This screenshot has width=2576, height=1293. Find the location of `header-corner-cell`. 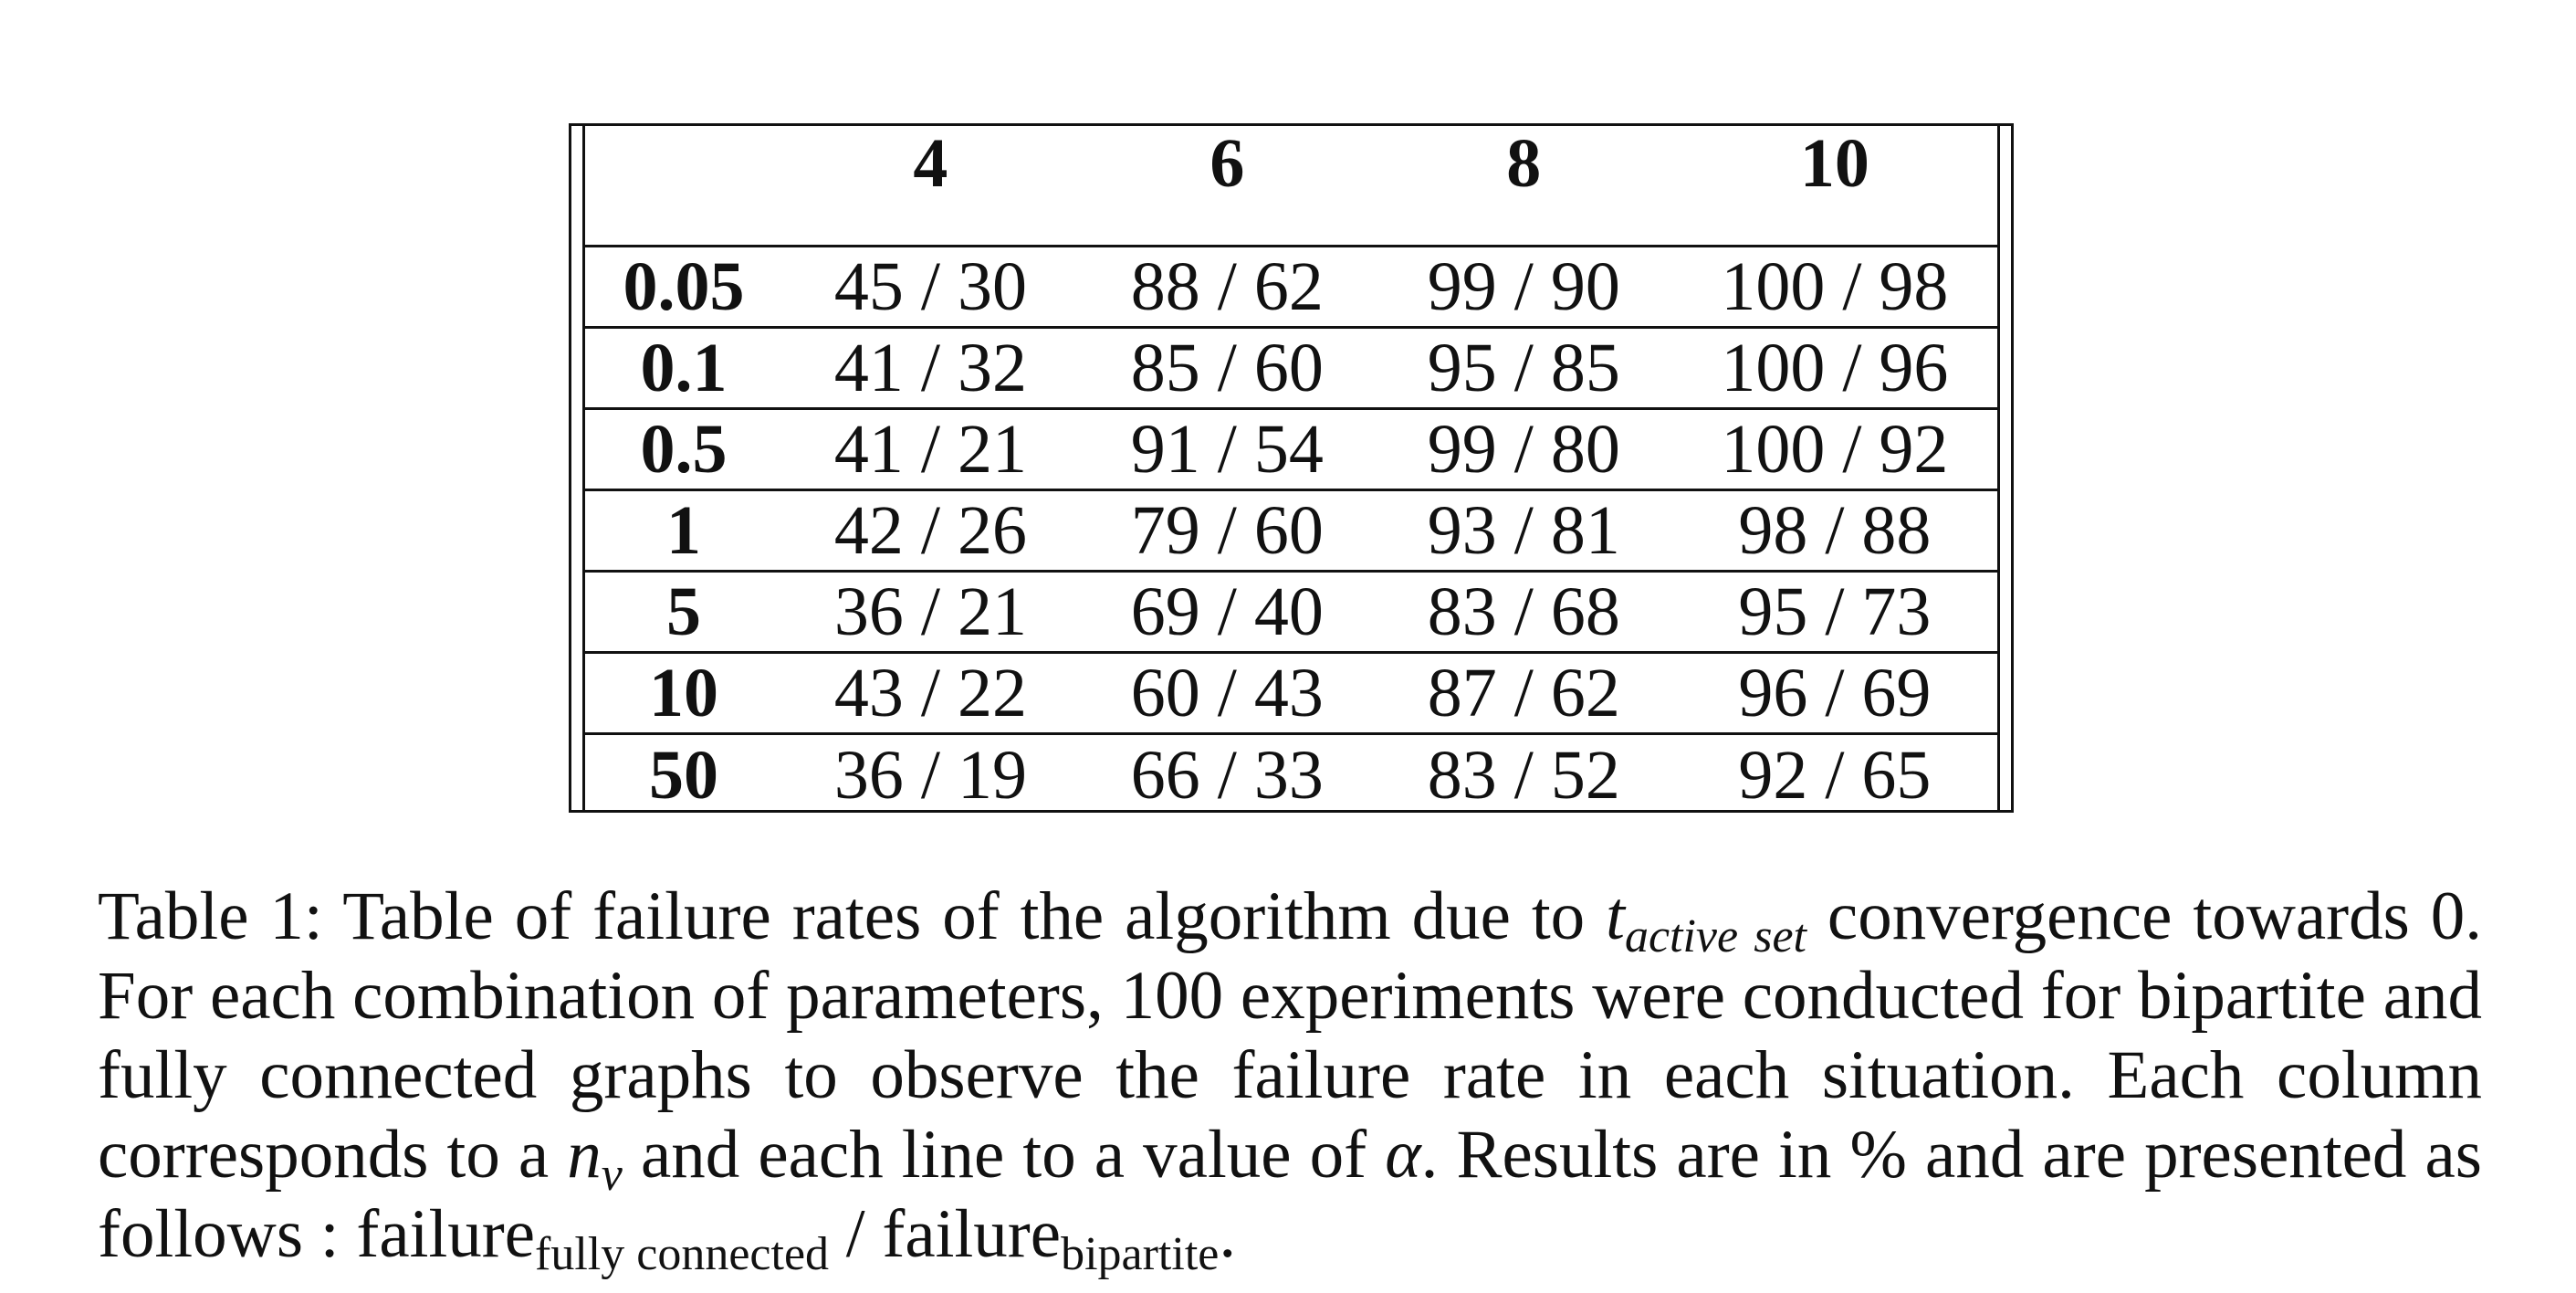

header-corner-cell is located at coordinates (684, 186).